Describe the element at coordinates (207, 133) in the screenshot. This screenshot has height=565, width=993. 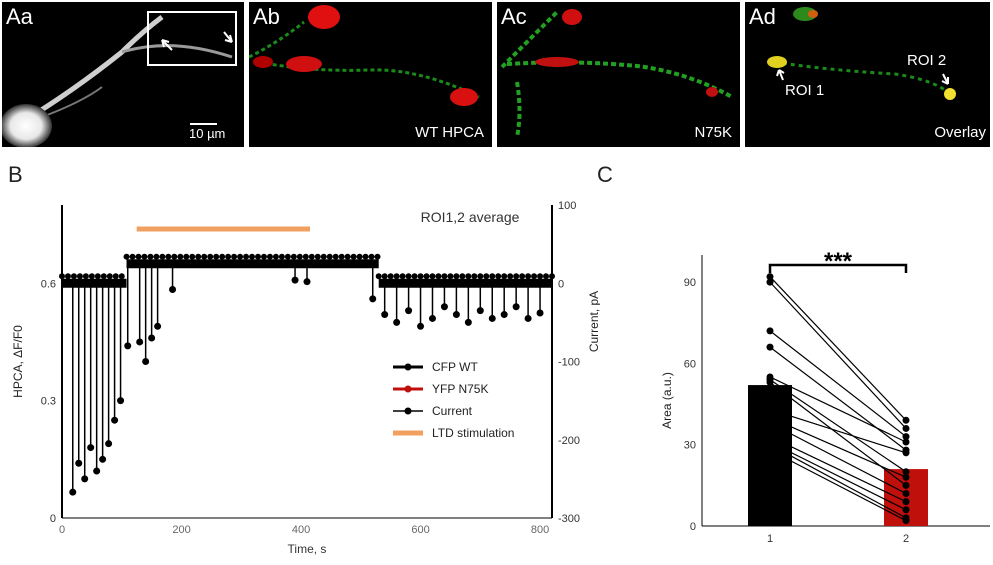
I see `scale-bar-label: 10 µm` at that location.